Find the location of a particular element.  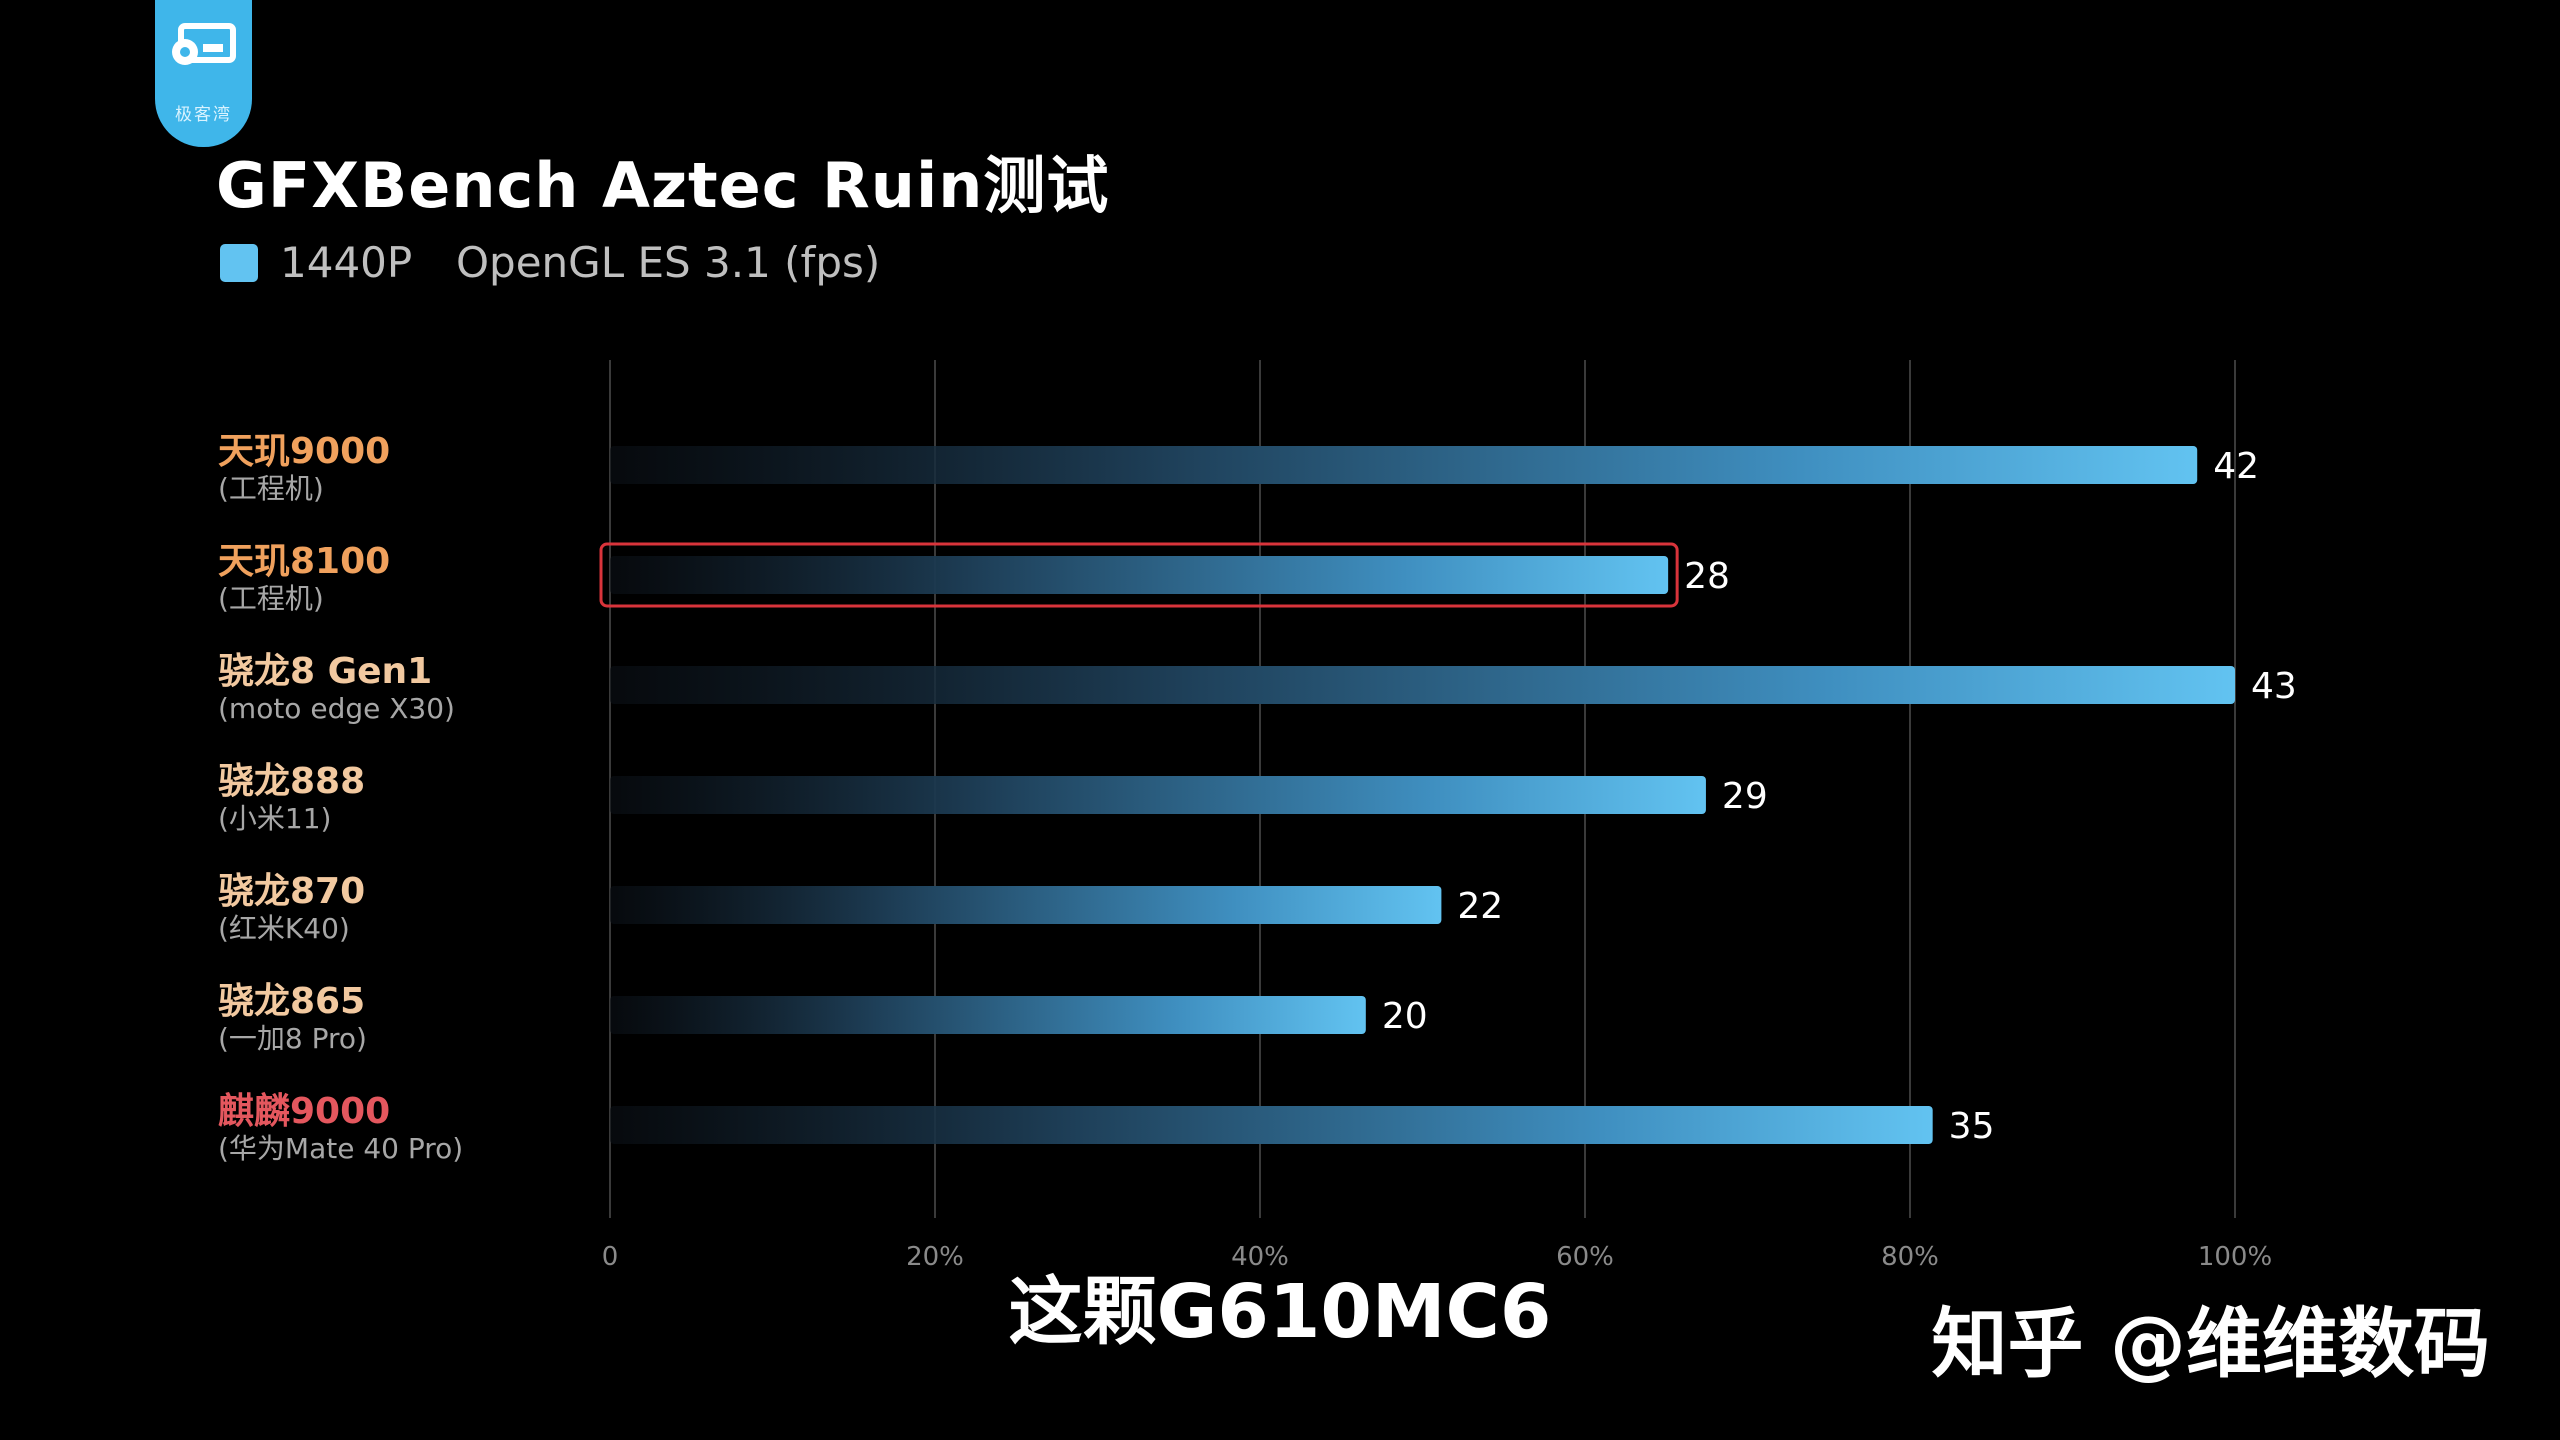

x-tick-label: 80% is located at coordinates (1910, 1257).